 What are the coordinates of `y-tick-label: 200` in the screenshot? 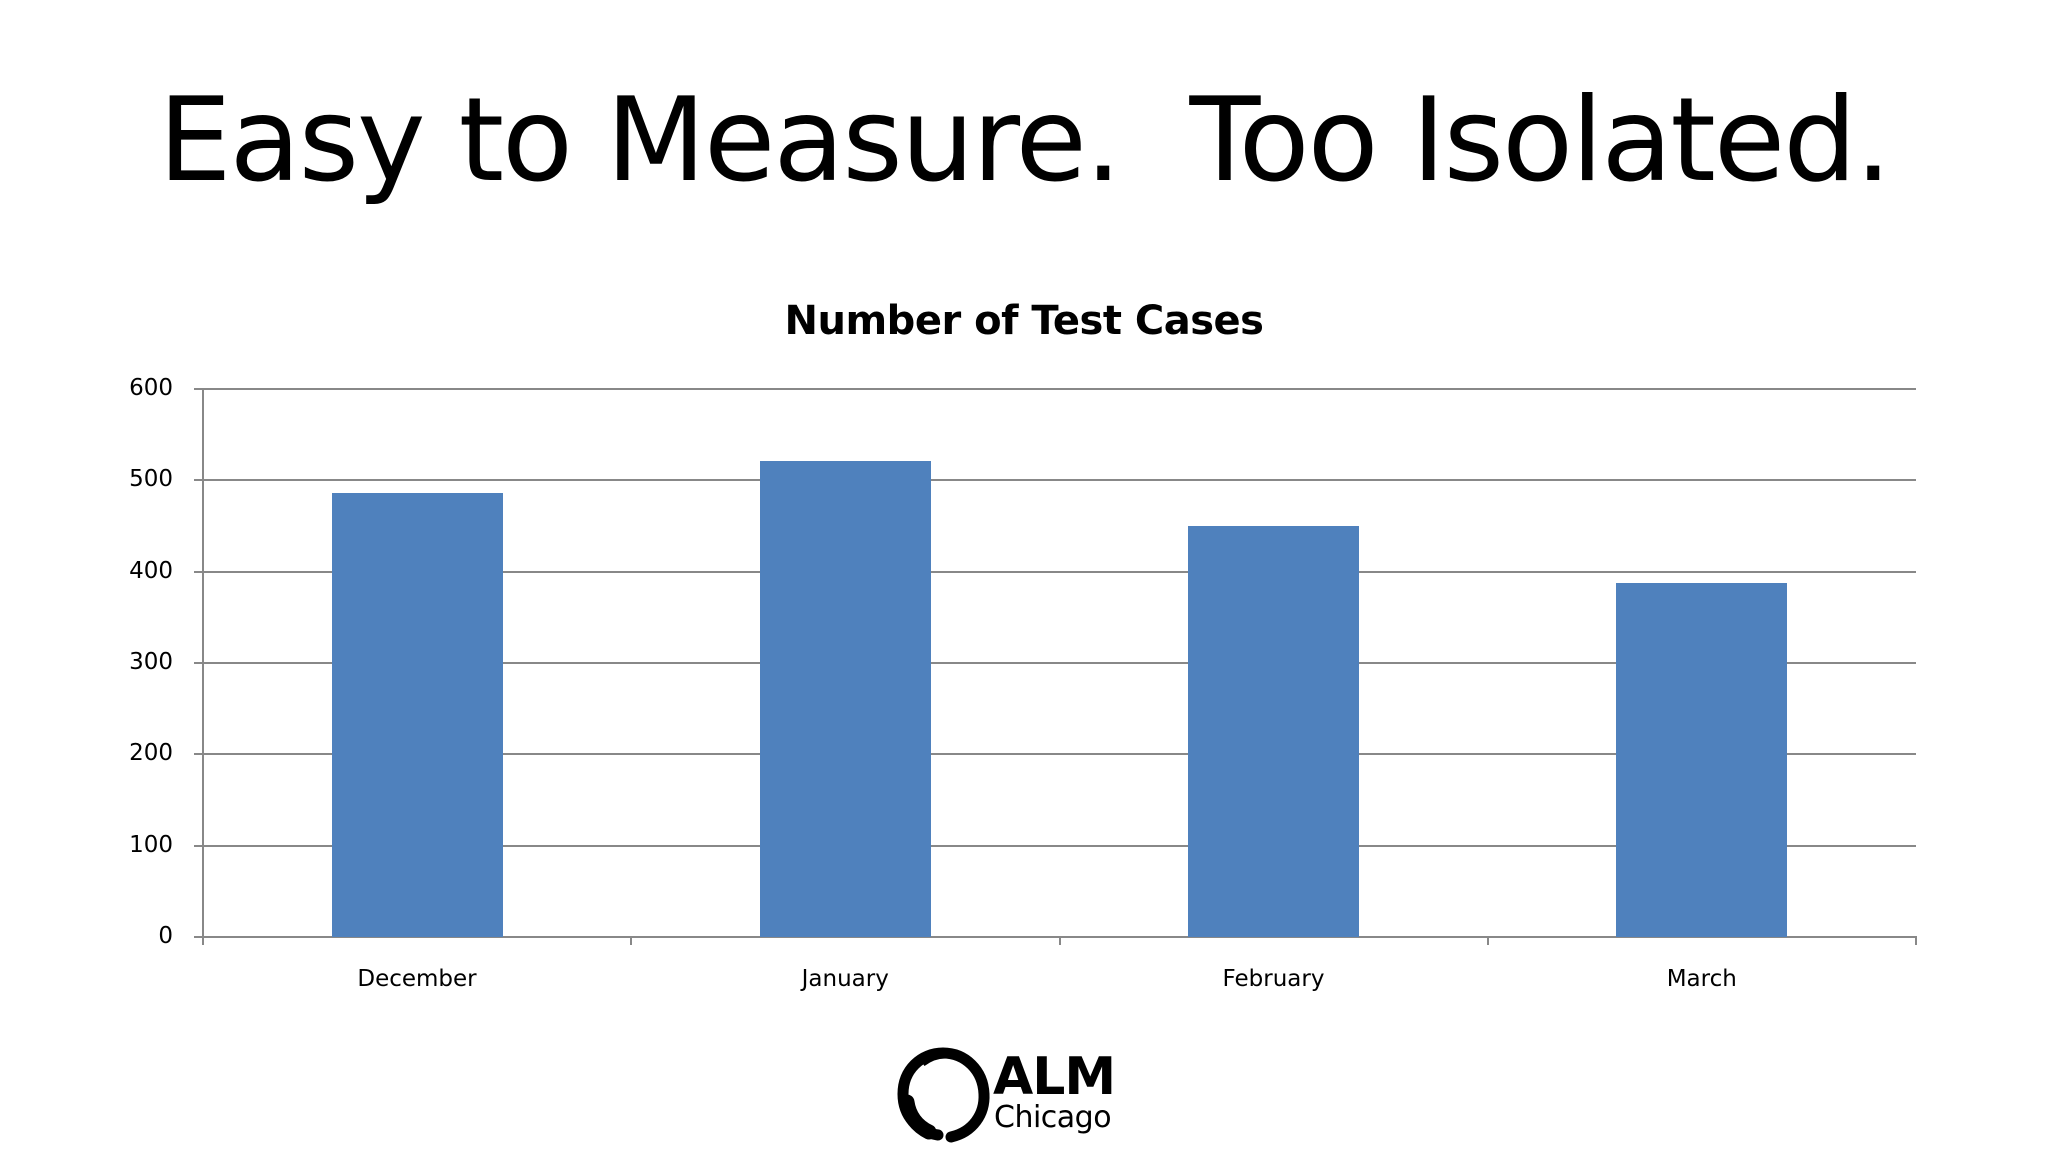 It's located at (151, 753).